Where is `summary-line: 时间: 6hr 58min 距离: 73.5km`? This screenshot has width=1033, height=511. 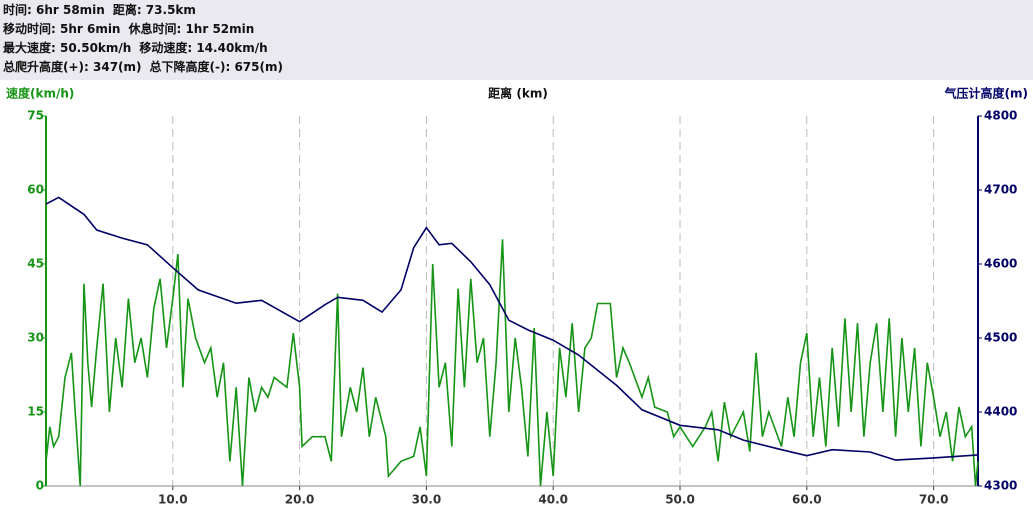
summary-line: 时间: 6hr 58min 距离: 73.5km is located at coordinates (516, 10).